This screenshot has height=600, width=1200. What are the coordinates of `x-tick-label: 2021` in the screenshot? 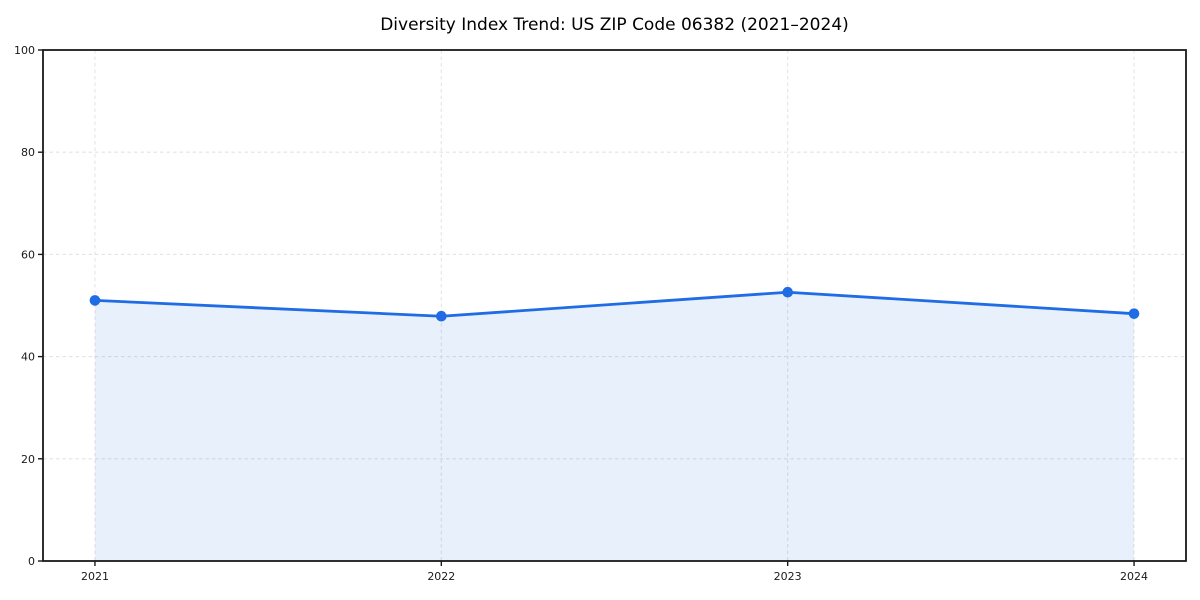 It's located at (95, 576).